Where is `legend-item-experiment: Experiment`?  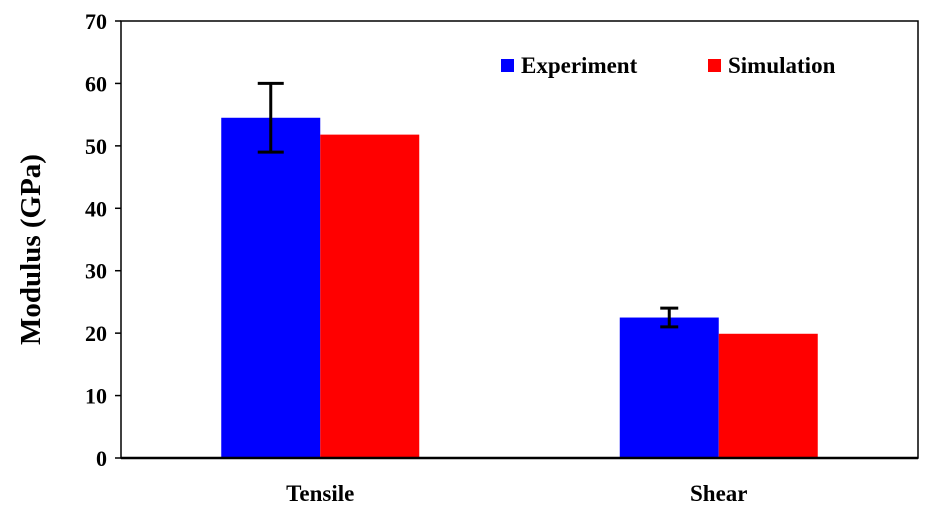 legend-item-experiment: Experiment is located at coordinates (569, 65).